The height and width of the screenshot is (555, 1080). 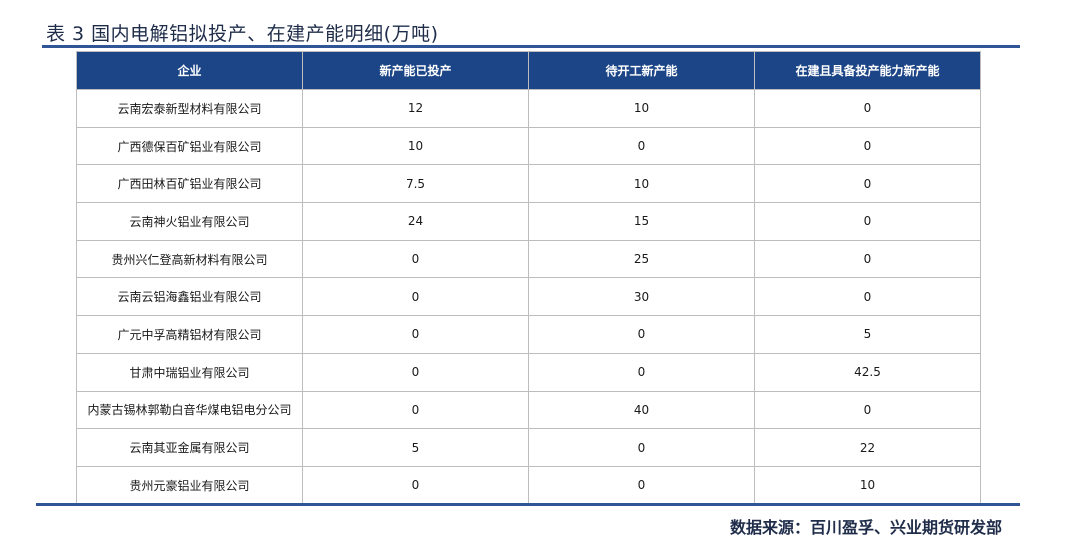 I want to click on company-cell: 云南其亚金属有限公司, so click(x=189, y=447).